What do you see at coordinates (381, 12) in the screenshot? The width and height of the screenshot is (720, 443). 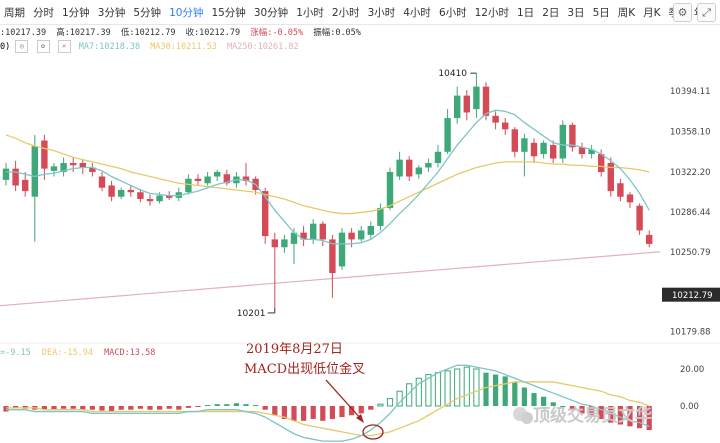 I see `timeframe-10: 3小时` at bounding box center [381, 12].